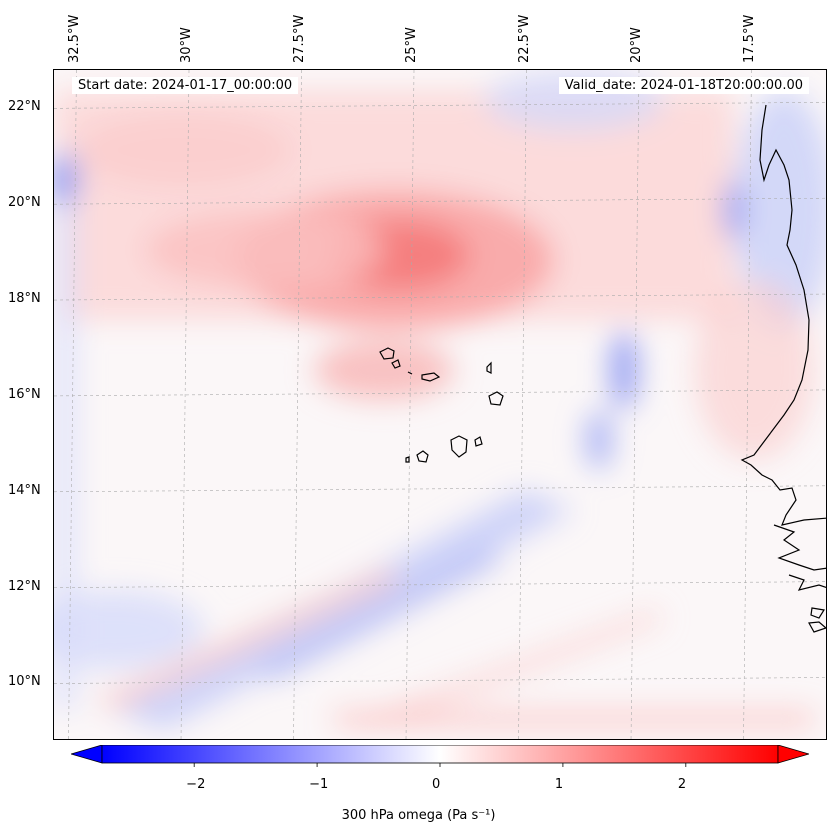 This screenshot has width=837, height=839. I want to click on latitude-label: 12°N, so click(24, 586).